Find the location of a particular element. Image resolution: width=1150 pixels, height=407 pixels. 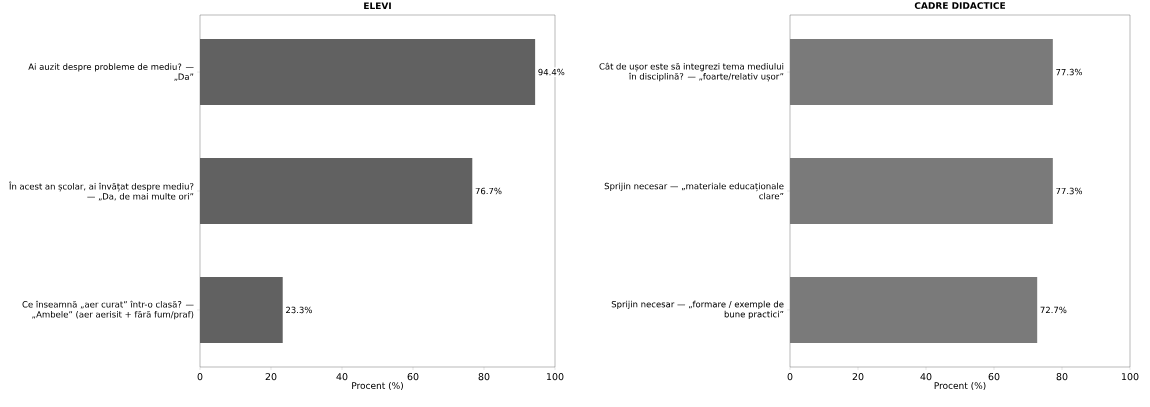

data-label: 94.4% is located at coordinates (551, 72).